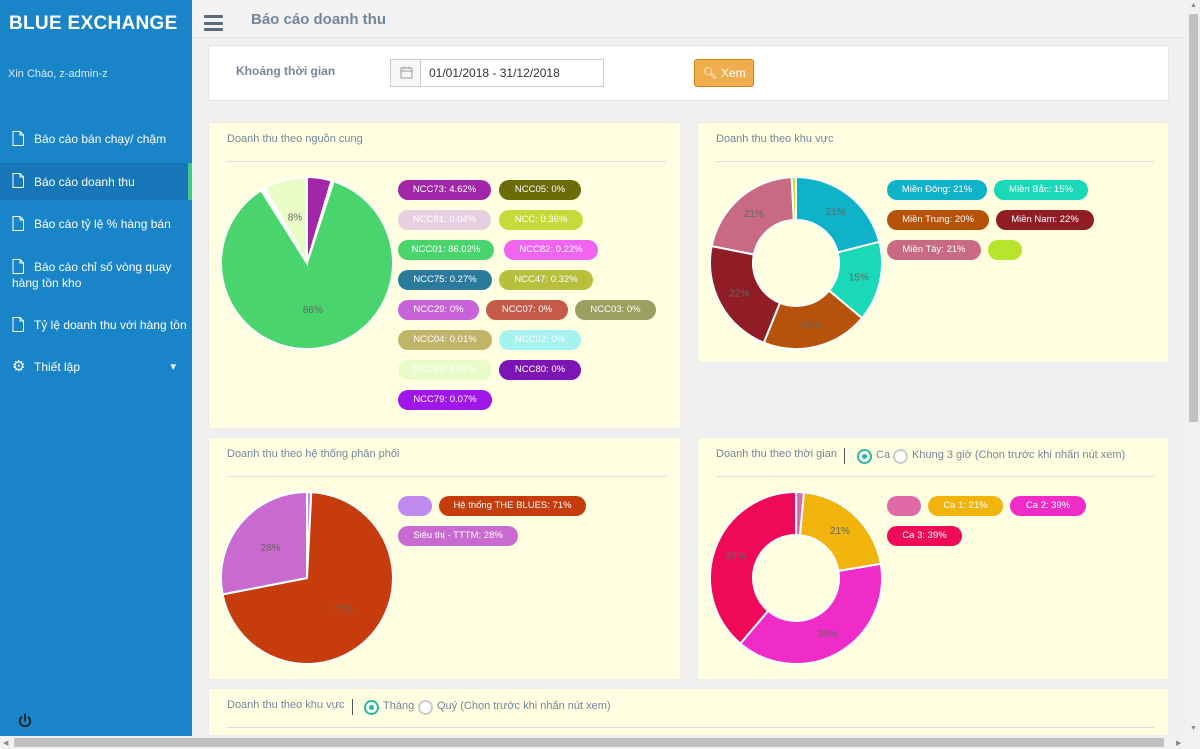  Describe the element at coordinates (900, 456) in the screenshot. I see `radio-3h-block` at that location.